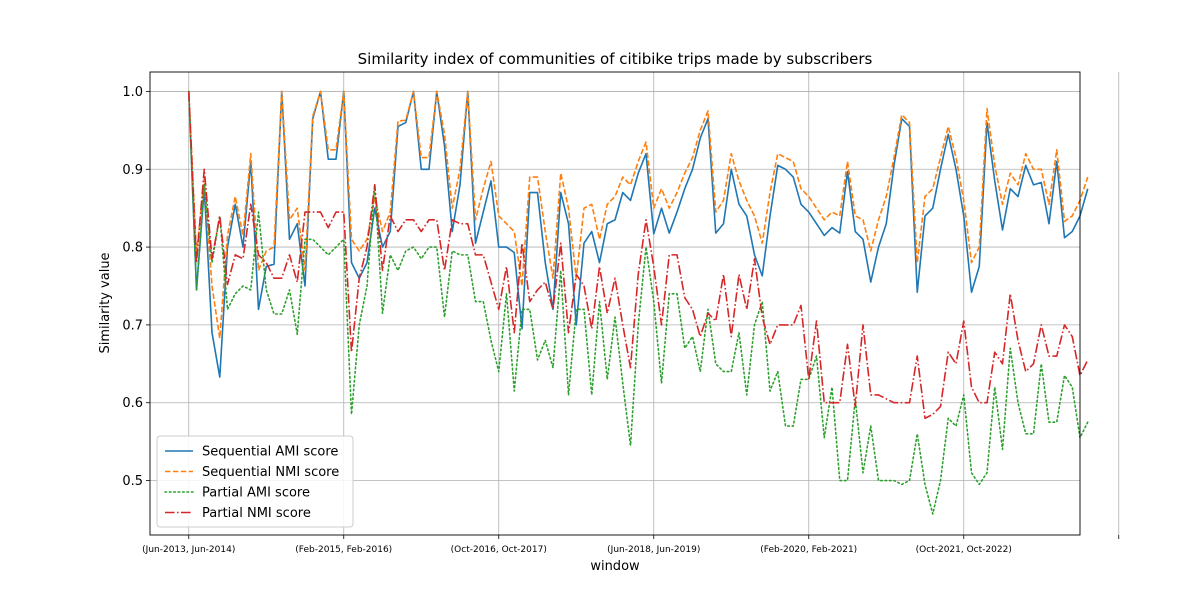 Image resolution: width=1200 pixels, height=600 pixels. What do you see at coordinates (615, 566) in the screenshot?
I see `x-axis-label: window` at bounding box center [615, 566].